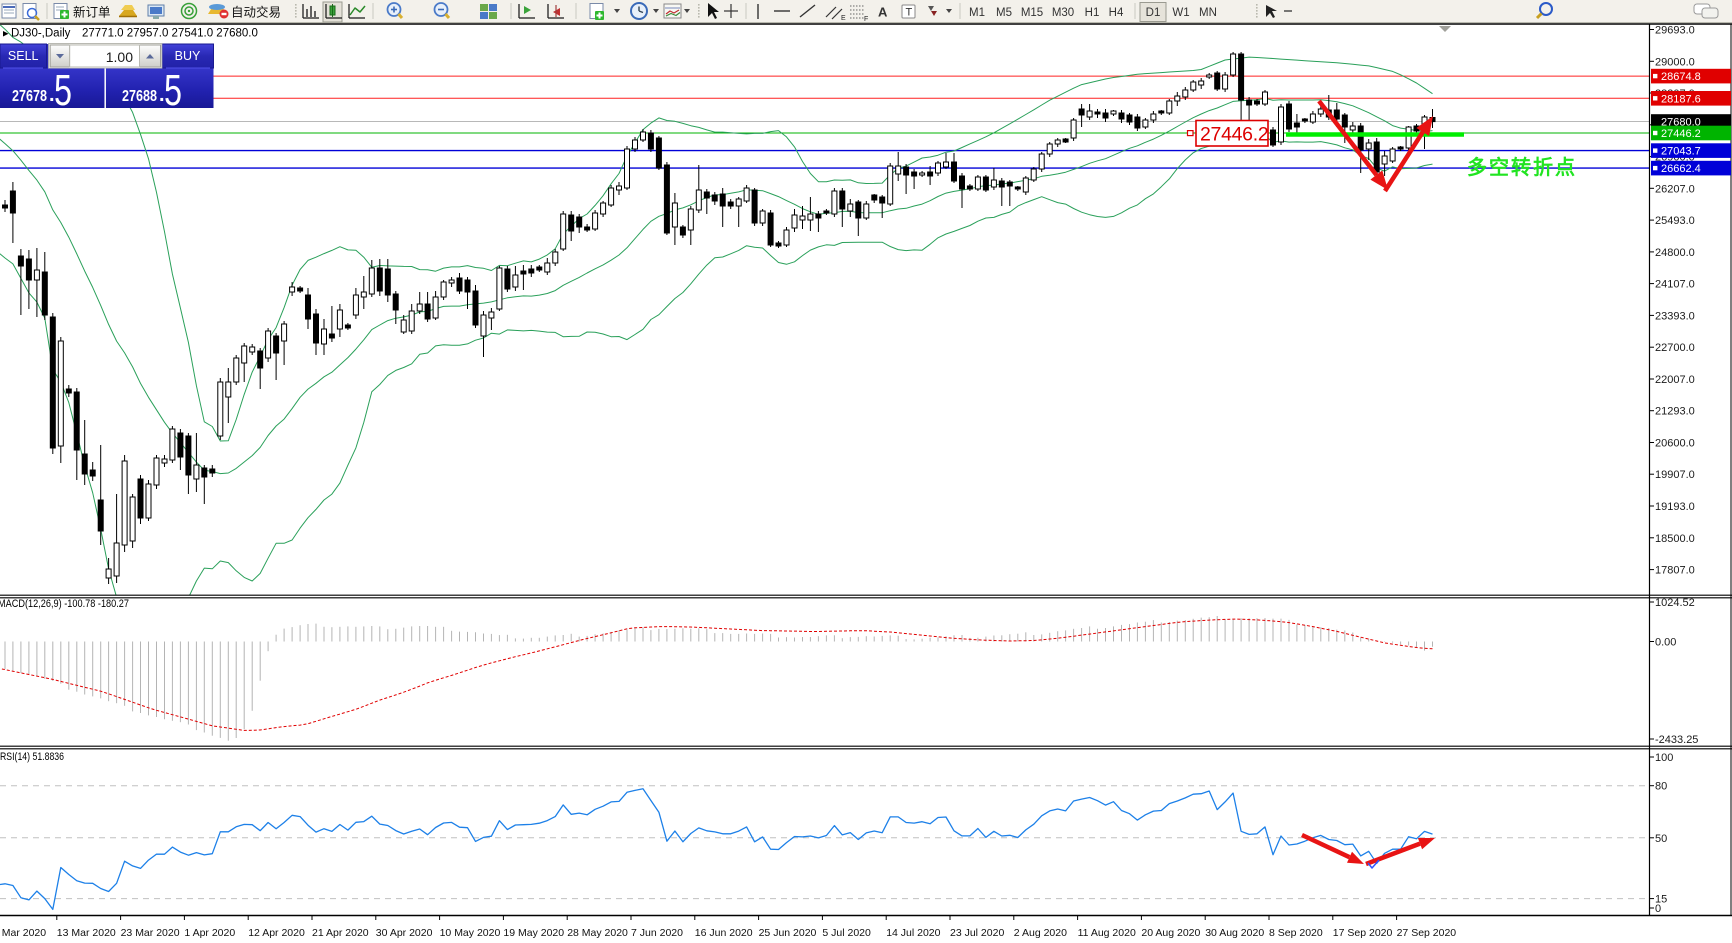 The width and height of the screenshot is (1732, 943). Describe the element at coordinates (1681, 123) in the screenshot. I see `svg-text: 27680.0` at that location.